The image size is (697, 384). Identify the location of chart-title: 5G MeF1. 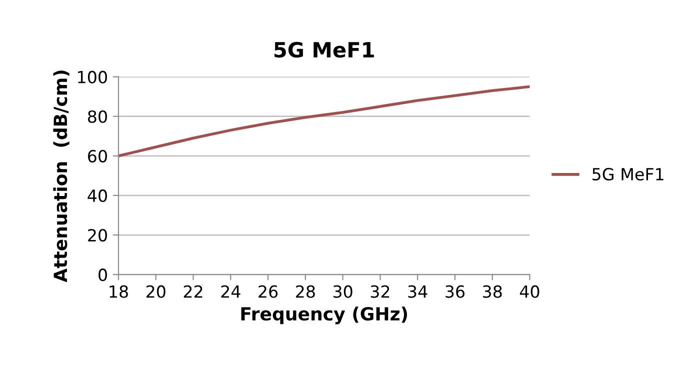
(324, 50).